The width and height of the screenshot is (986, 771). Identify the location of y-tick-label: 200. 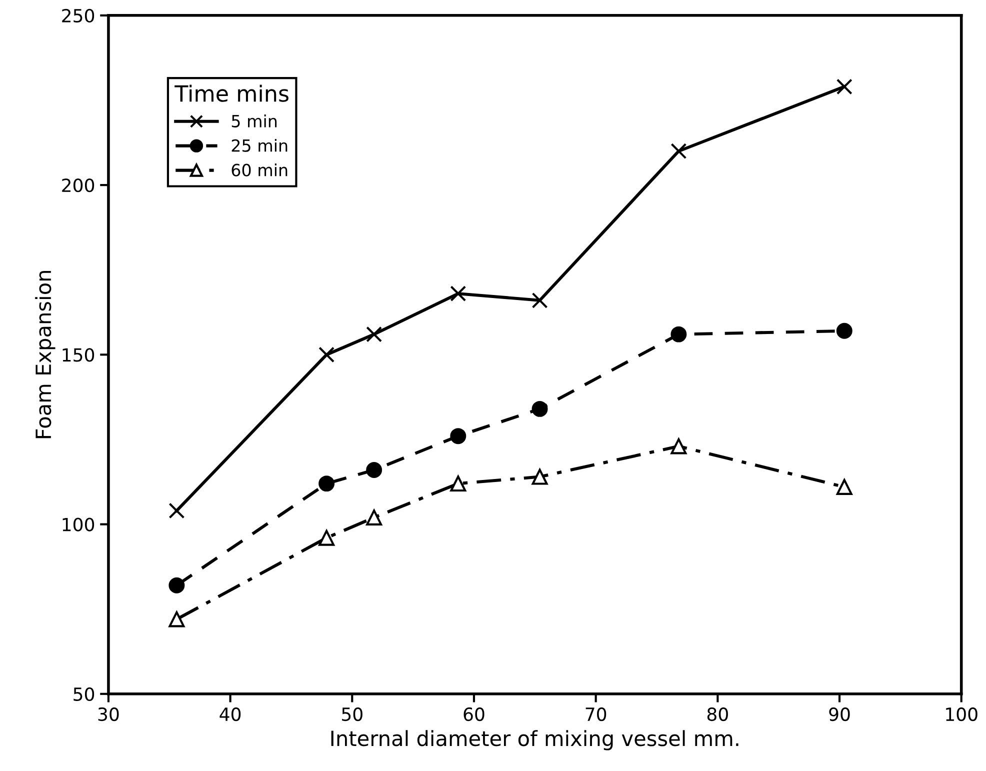
(78, 185).